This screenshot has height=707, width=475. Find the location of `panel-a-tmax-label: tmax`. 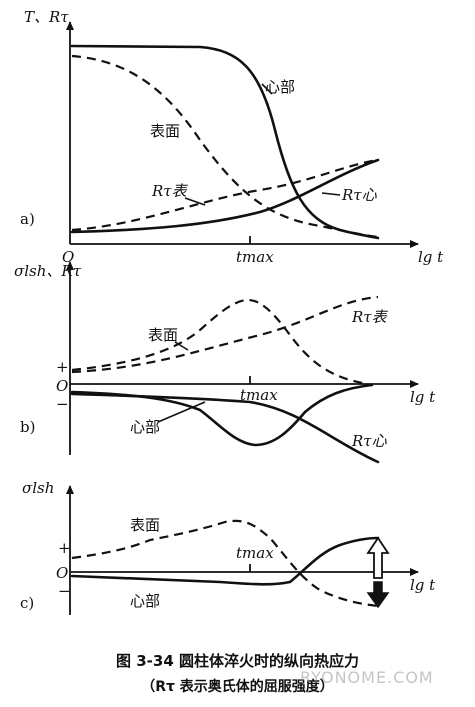

panel-a-tmax-label: tmax is located at coordinates (255, 257).